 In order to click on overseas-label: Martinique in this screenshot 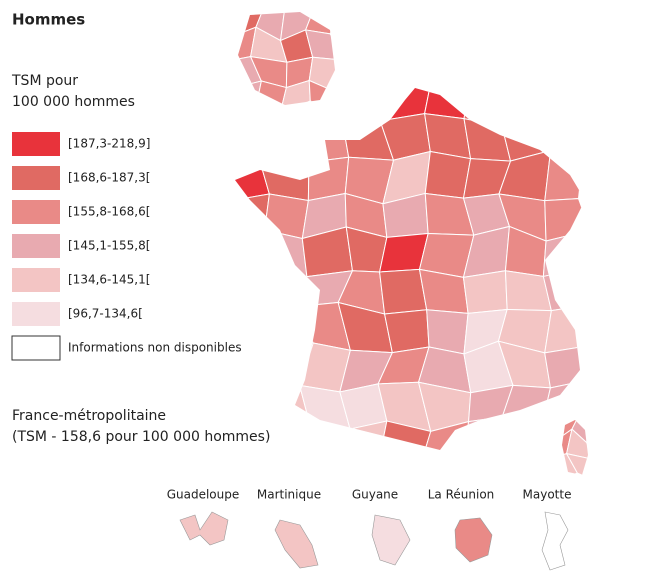, I will do `click(289, 495)`.